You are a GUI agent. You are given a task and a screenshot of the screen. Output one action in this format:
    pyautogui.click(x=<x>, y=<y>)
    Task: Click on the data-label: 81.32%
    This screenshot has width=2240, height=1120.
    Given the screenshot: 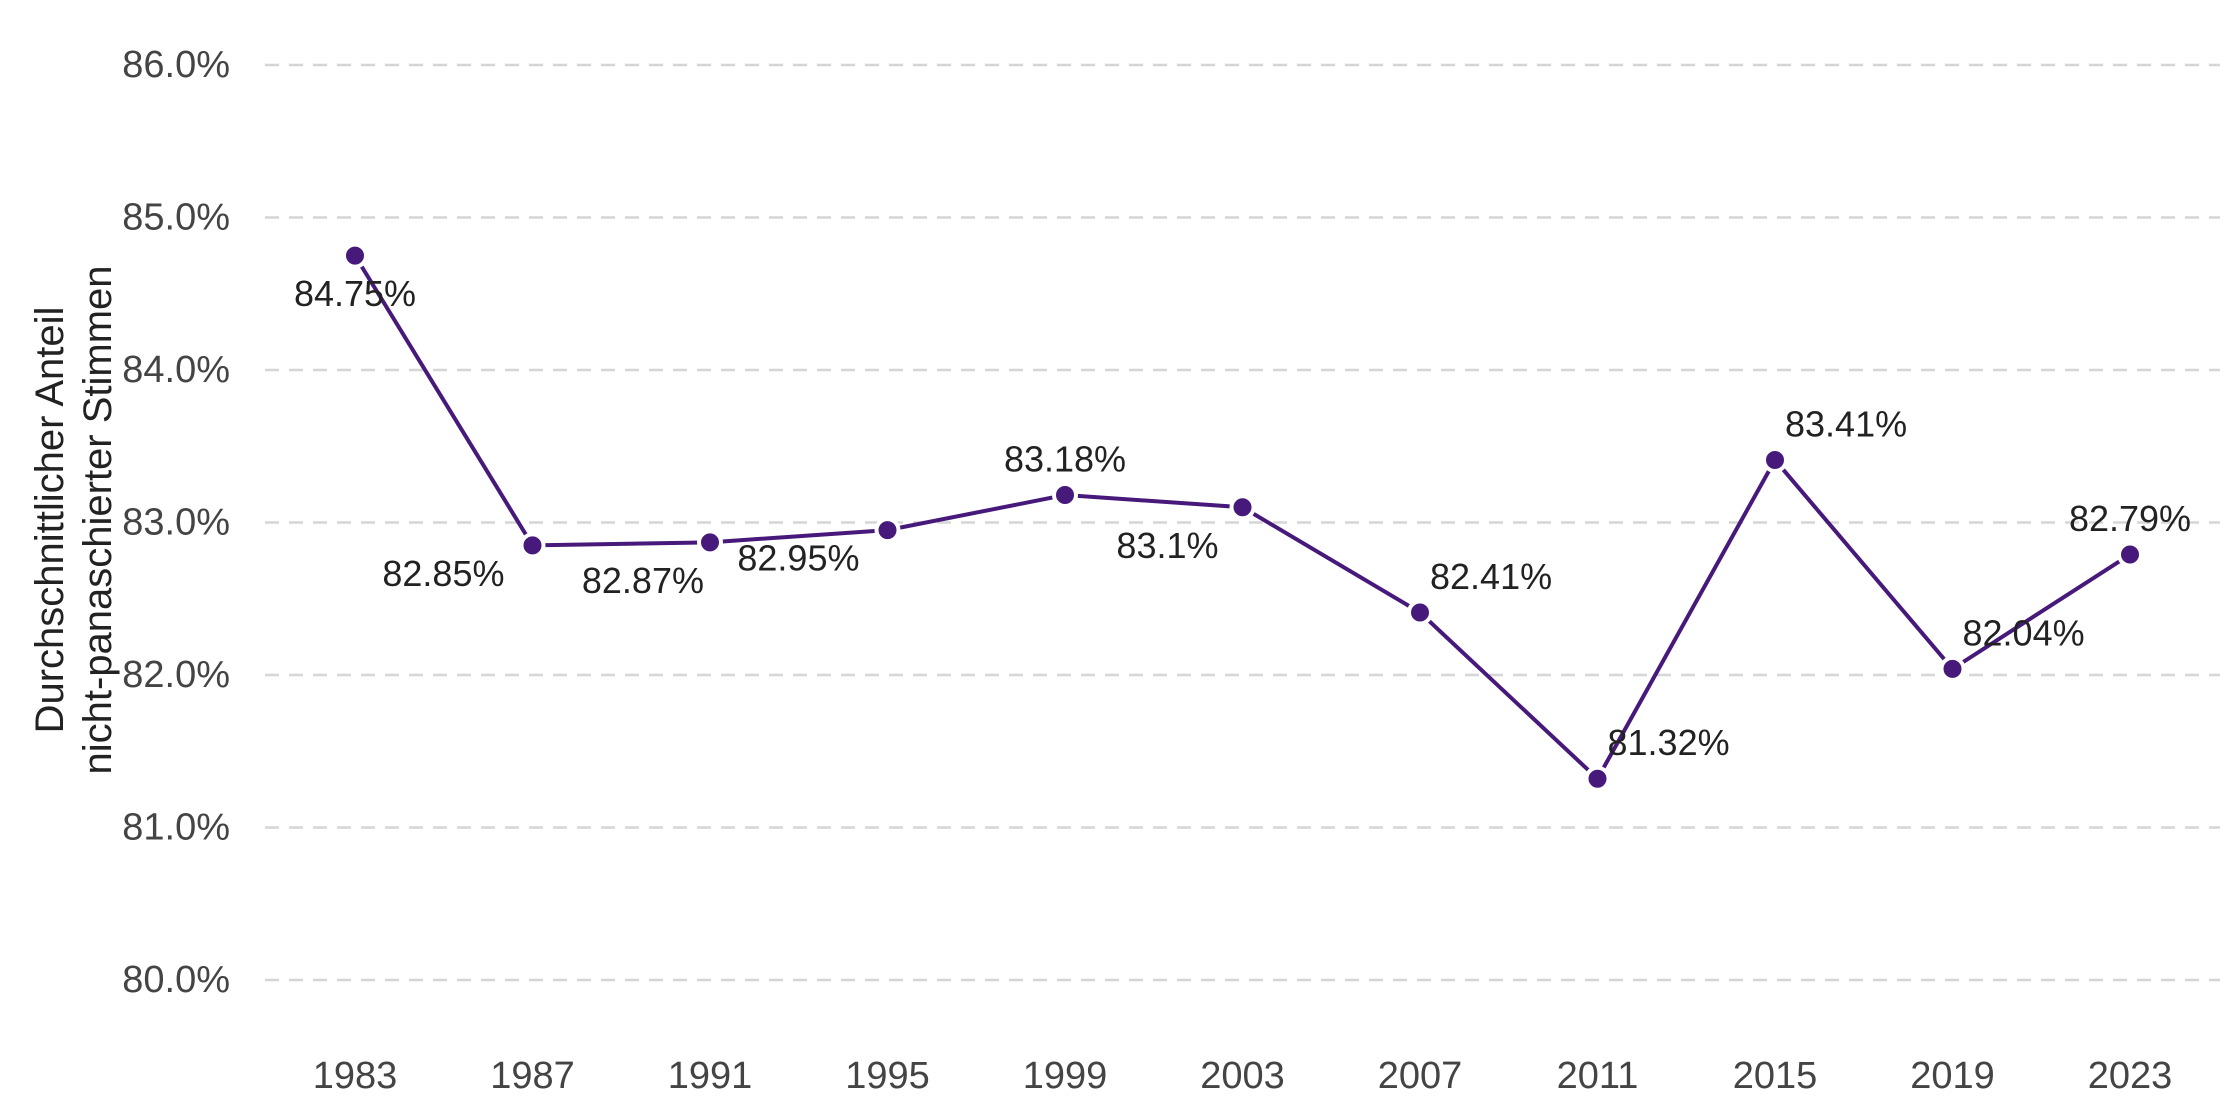 What is the action you would take?
    pyautogui.click(x=1669, y=742)
    